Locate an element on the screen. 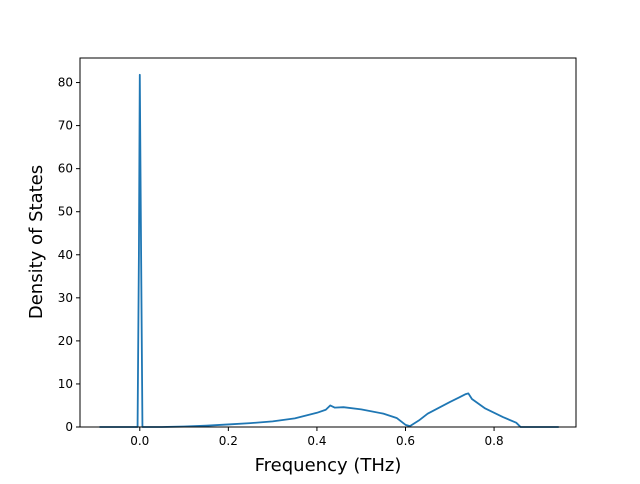 The height and width of the screenshot is (484, 640). y-tick-label: 20 is located at coordinates (65, 341).